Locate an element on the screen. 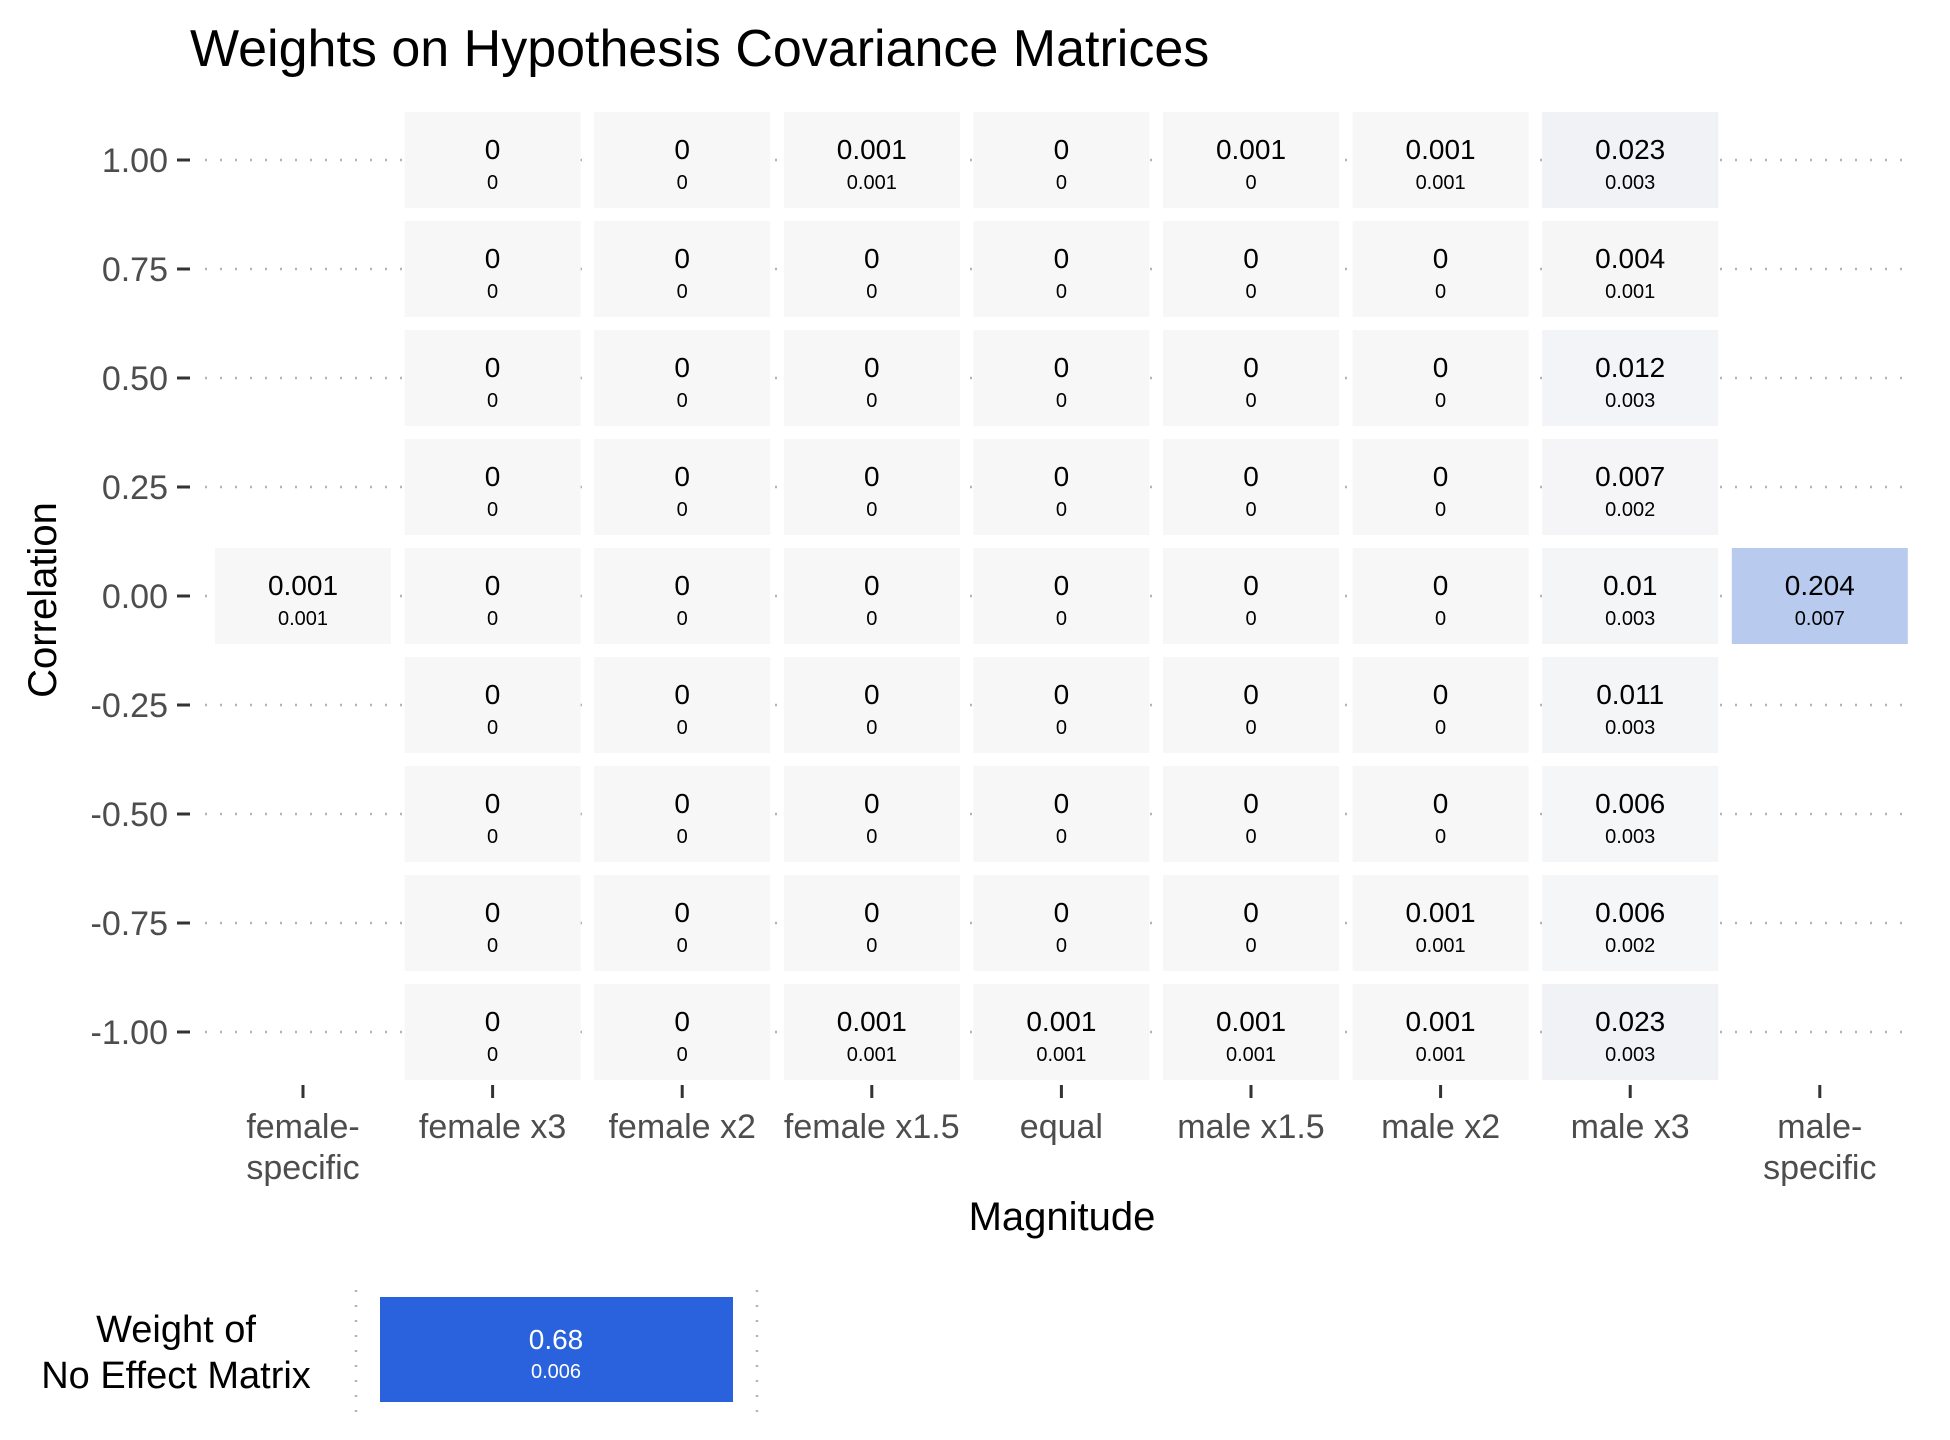 Image resolution: width=1950 pixels, height=1440 pixels. cell-weight-label: 0.01 is located at coordinates (1630, 585).